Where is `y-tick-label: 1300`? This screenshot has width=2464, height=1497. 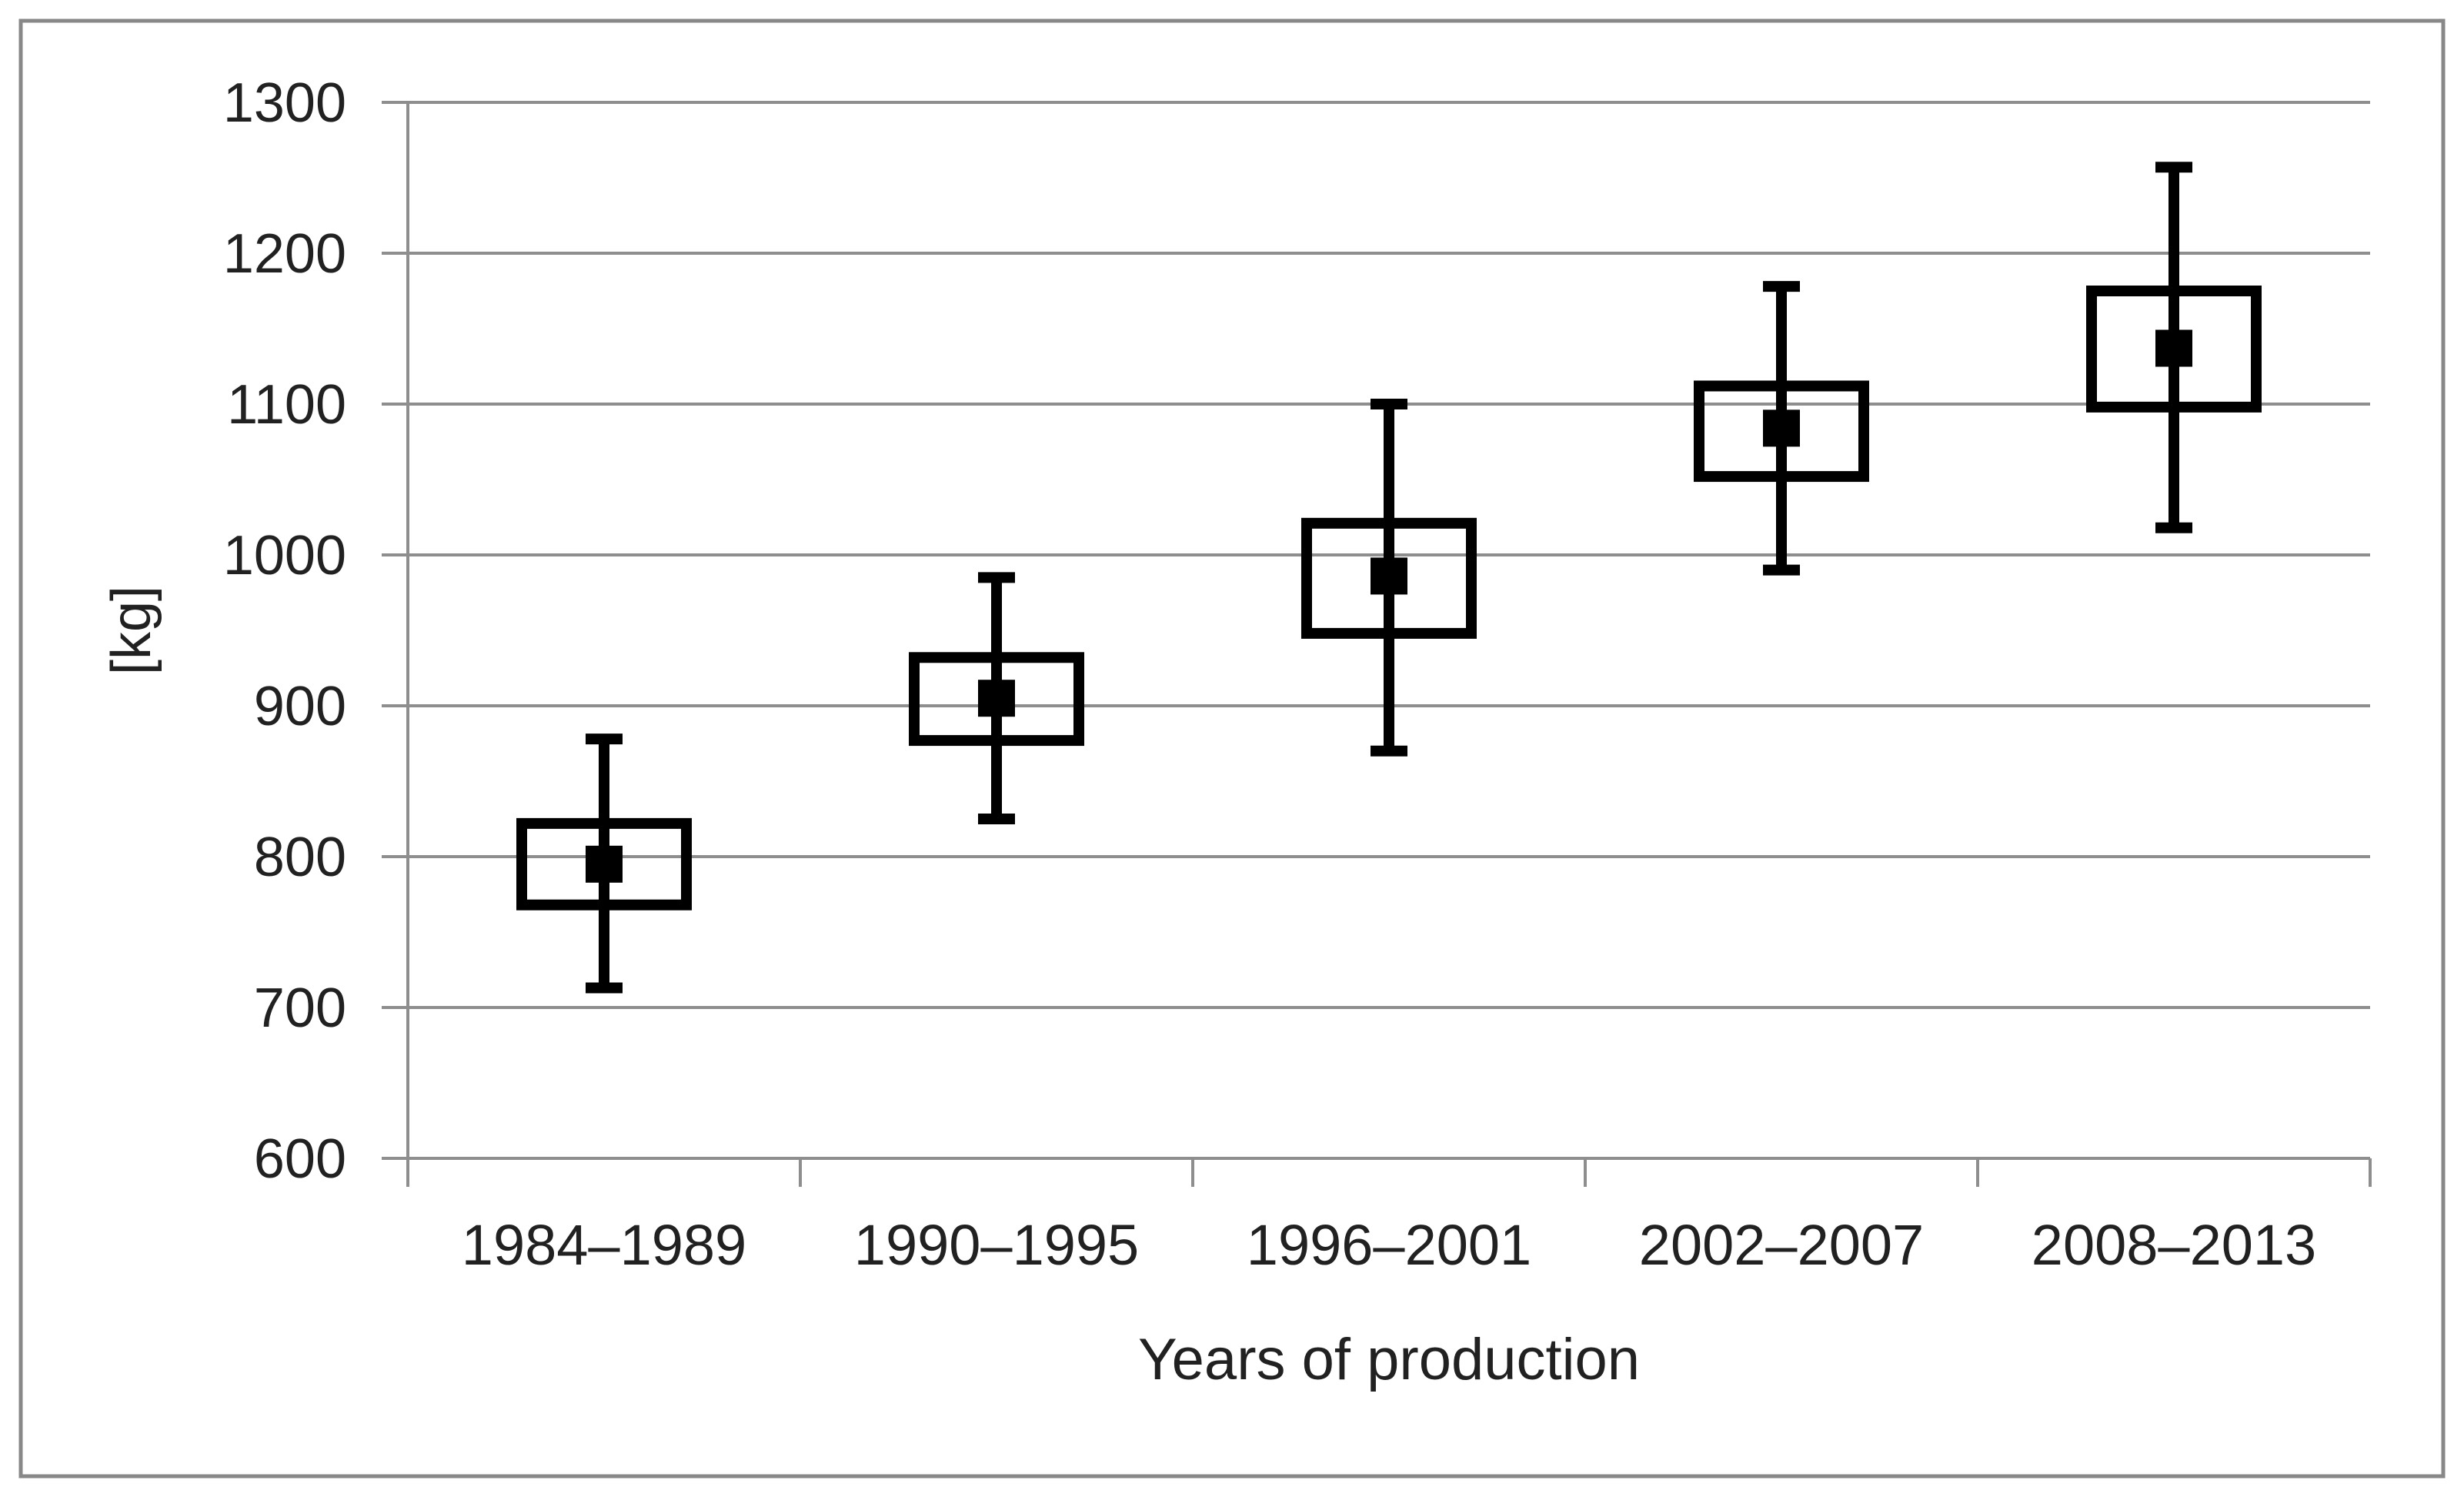
y-tick-label: 1300 is located at coordinates (284, 103).